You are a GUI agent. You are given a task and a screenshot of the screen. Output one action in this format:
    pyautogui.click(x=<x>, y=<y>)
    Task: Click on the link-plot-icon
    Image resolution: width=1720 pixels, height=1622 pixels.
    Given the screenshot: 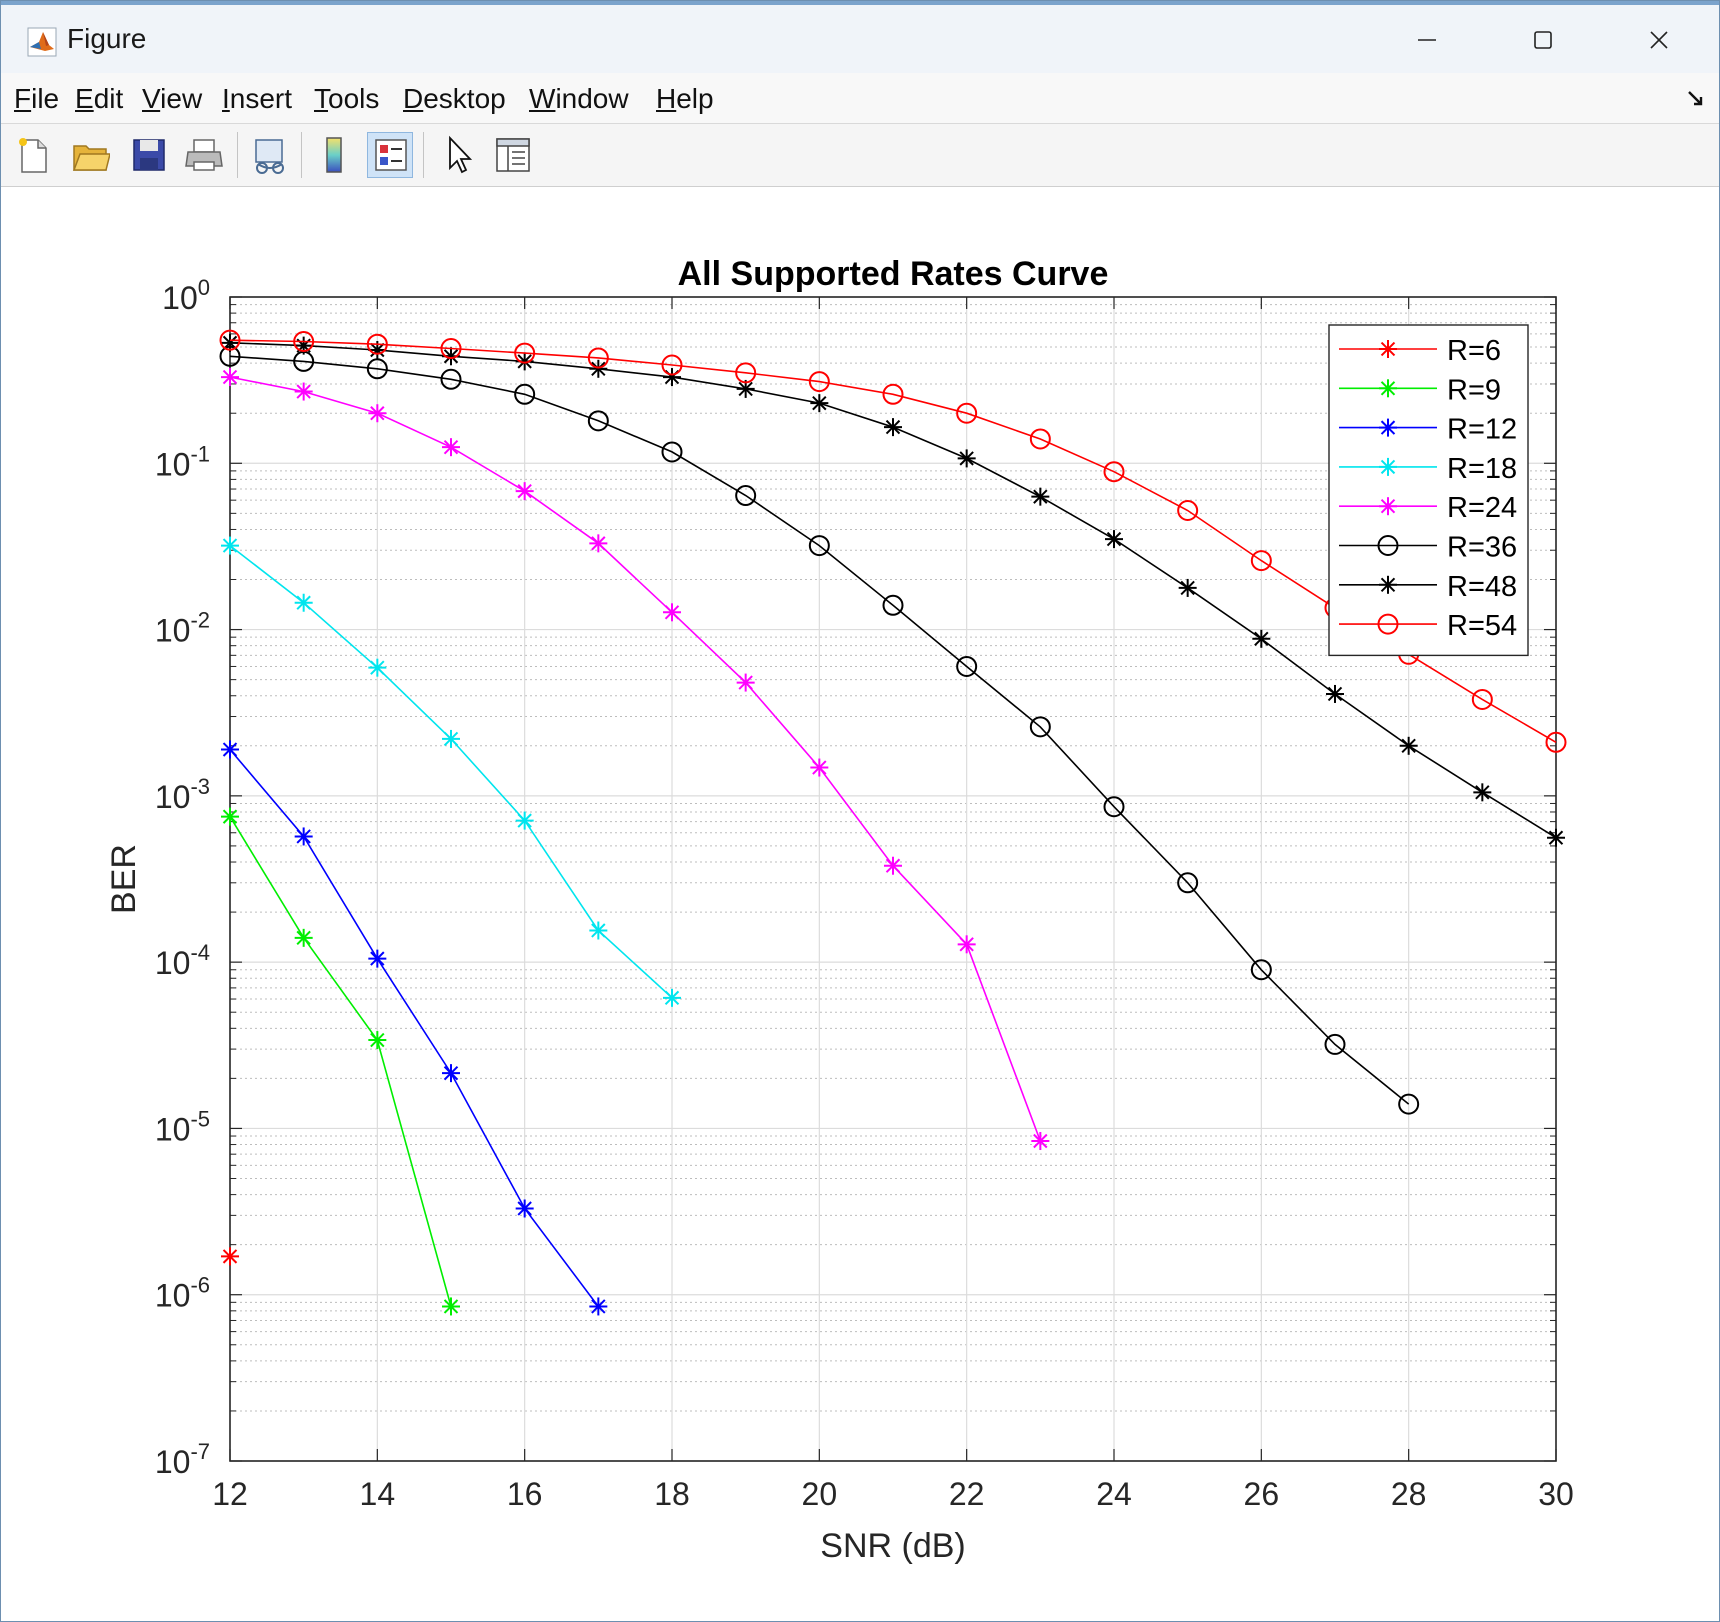 What is the action you would take?
    pyautogui.click(x=269, y=156)
    